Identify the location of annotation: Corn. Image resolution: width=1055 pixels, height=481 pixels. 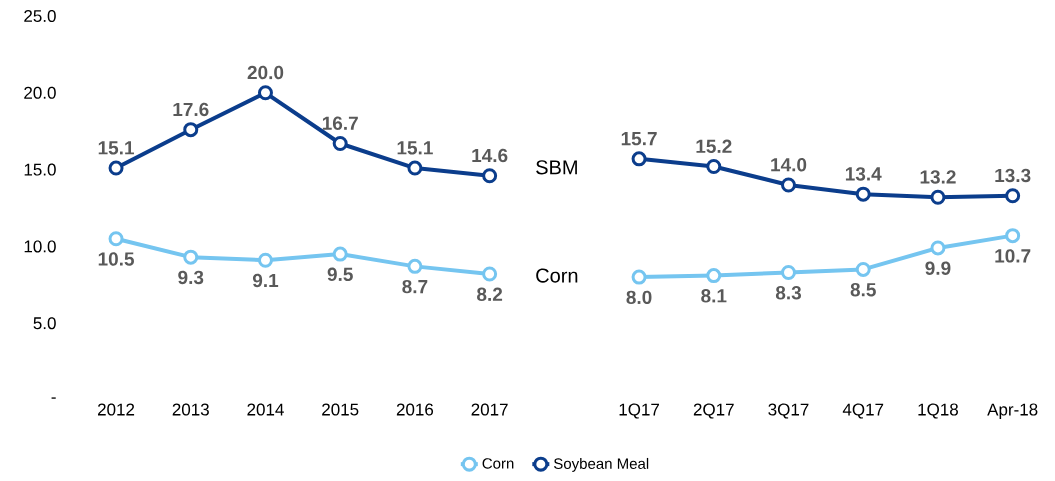
(557, 275).